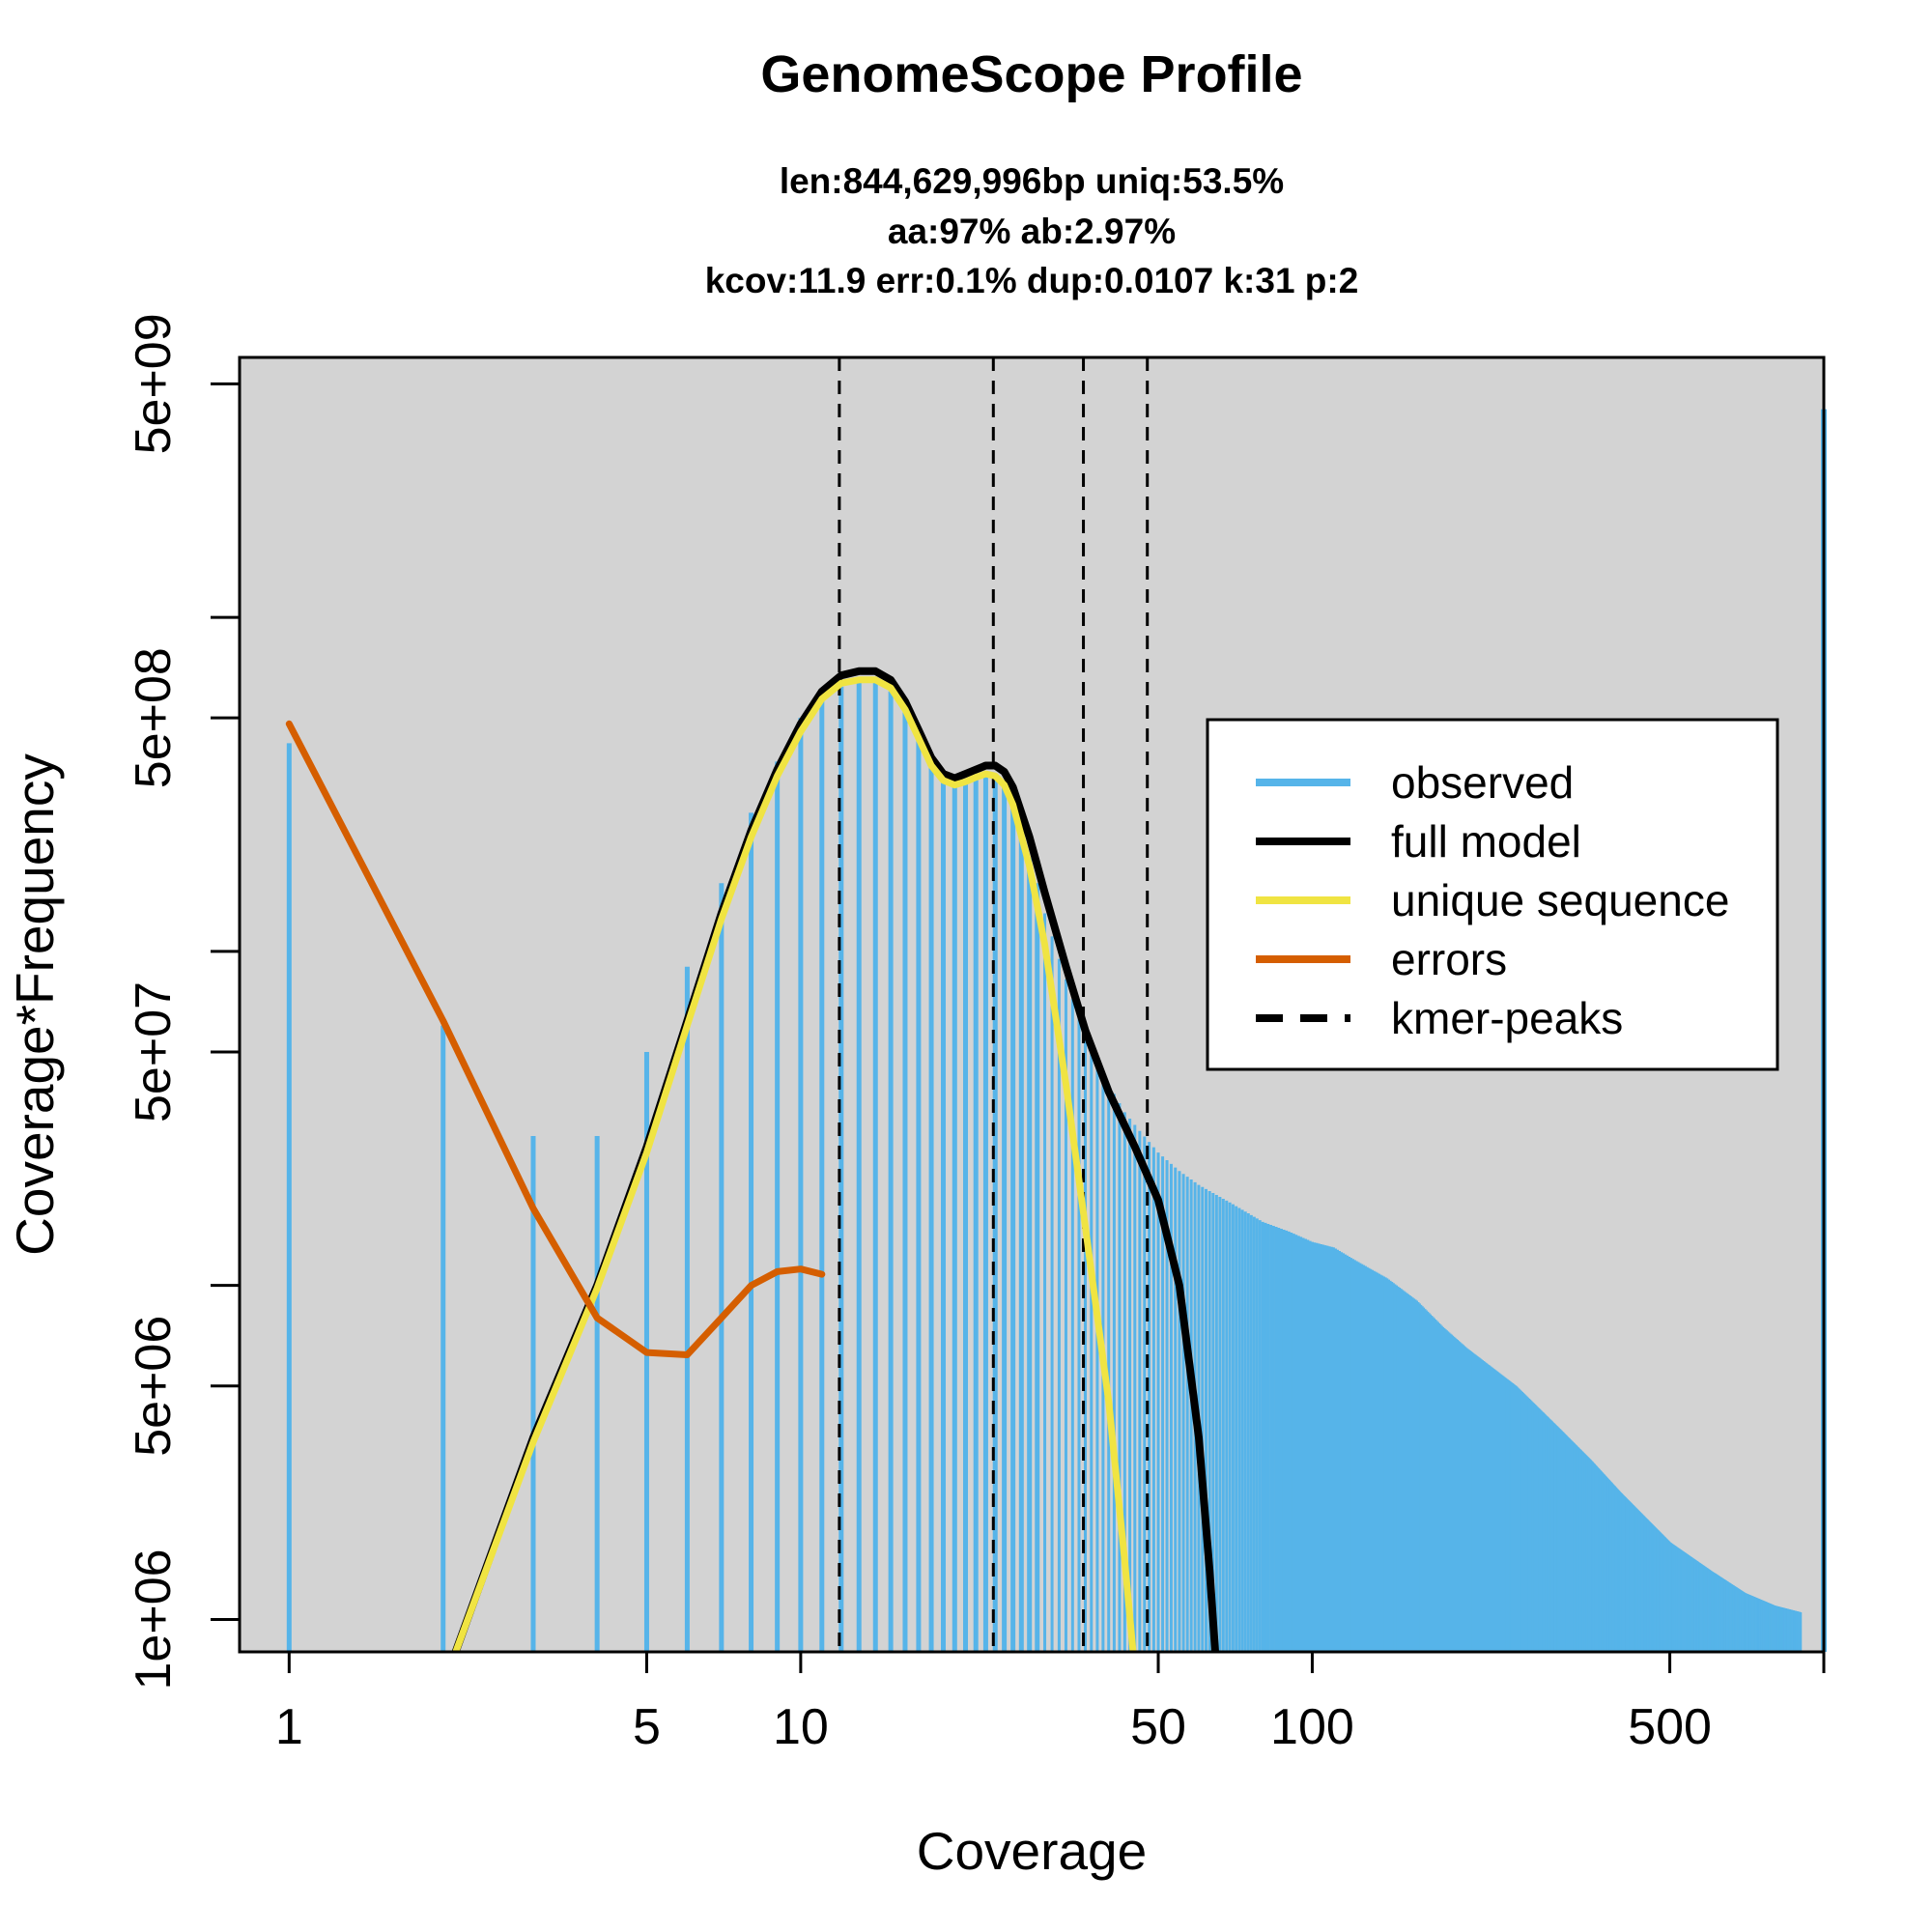  Describe the element at coordinates (154, 383) in the screenshot. I see `y-tick-label: 5e+09` at that location.